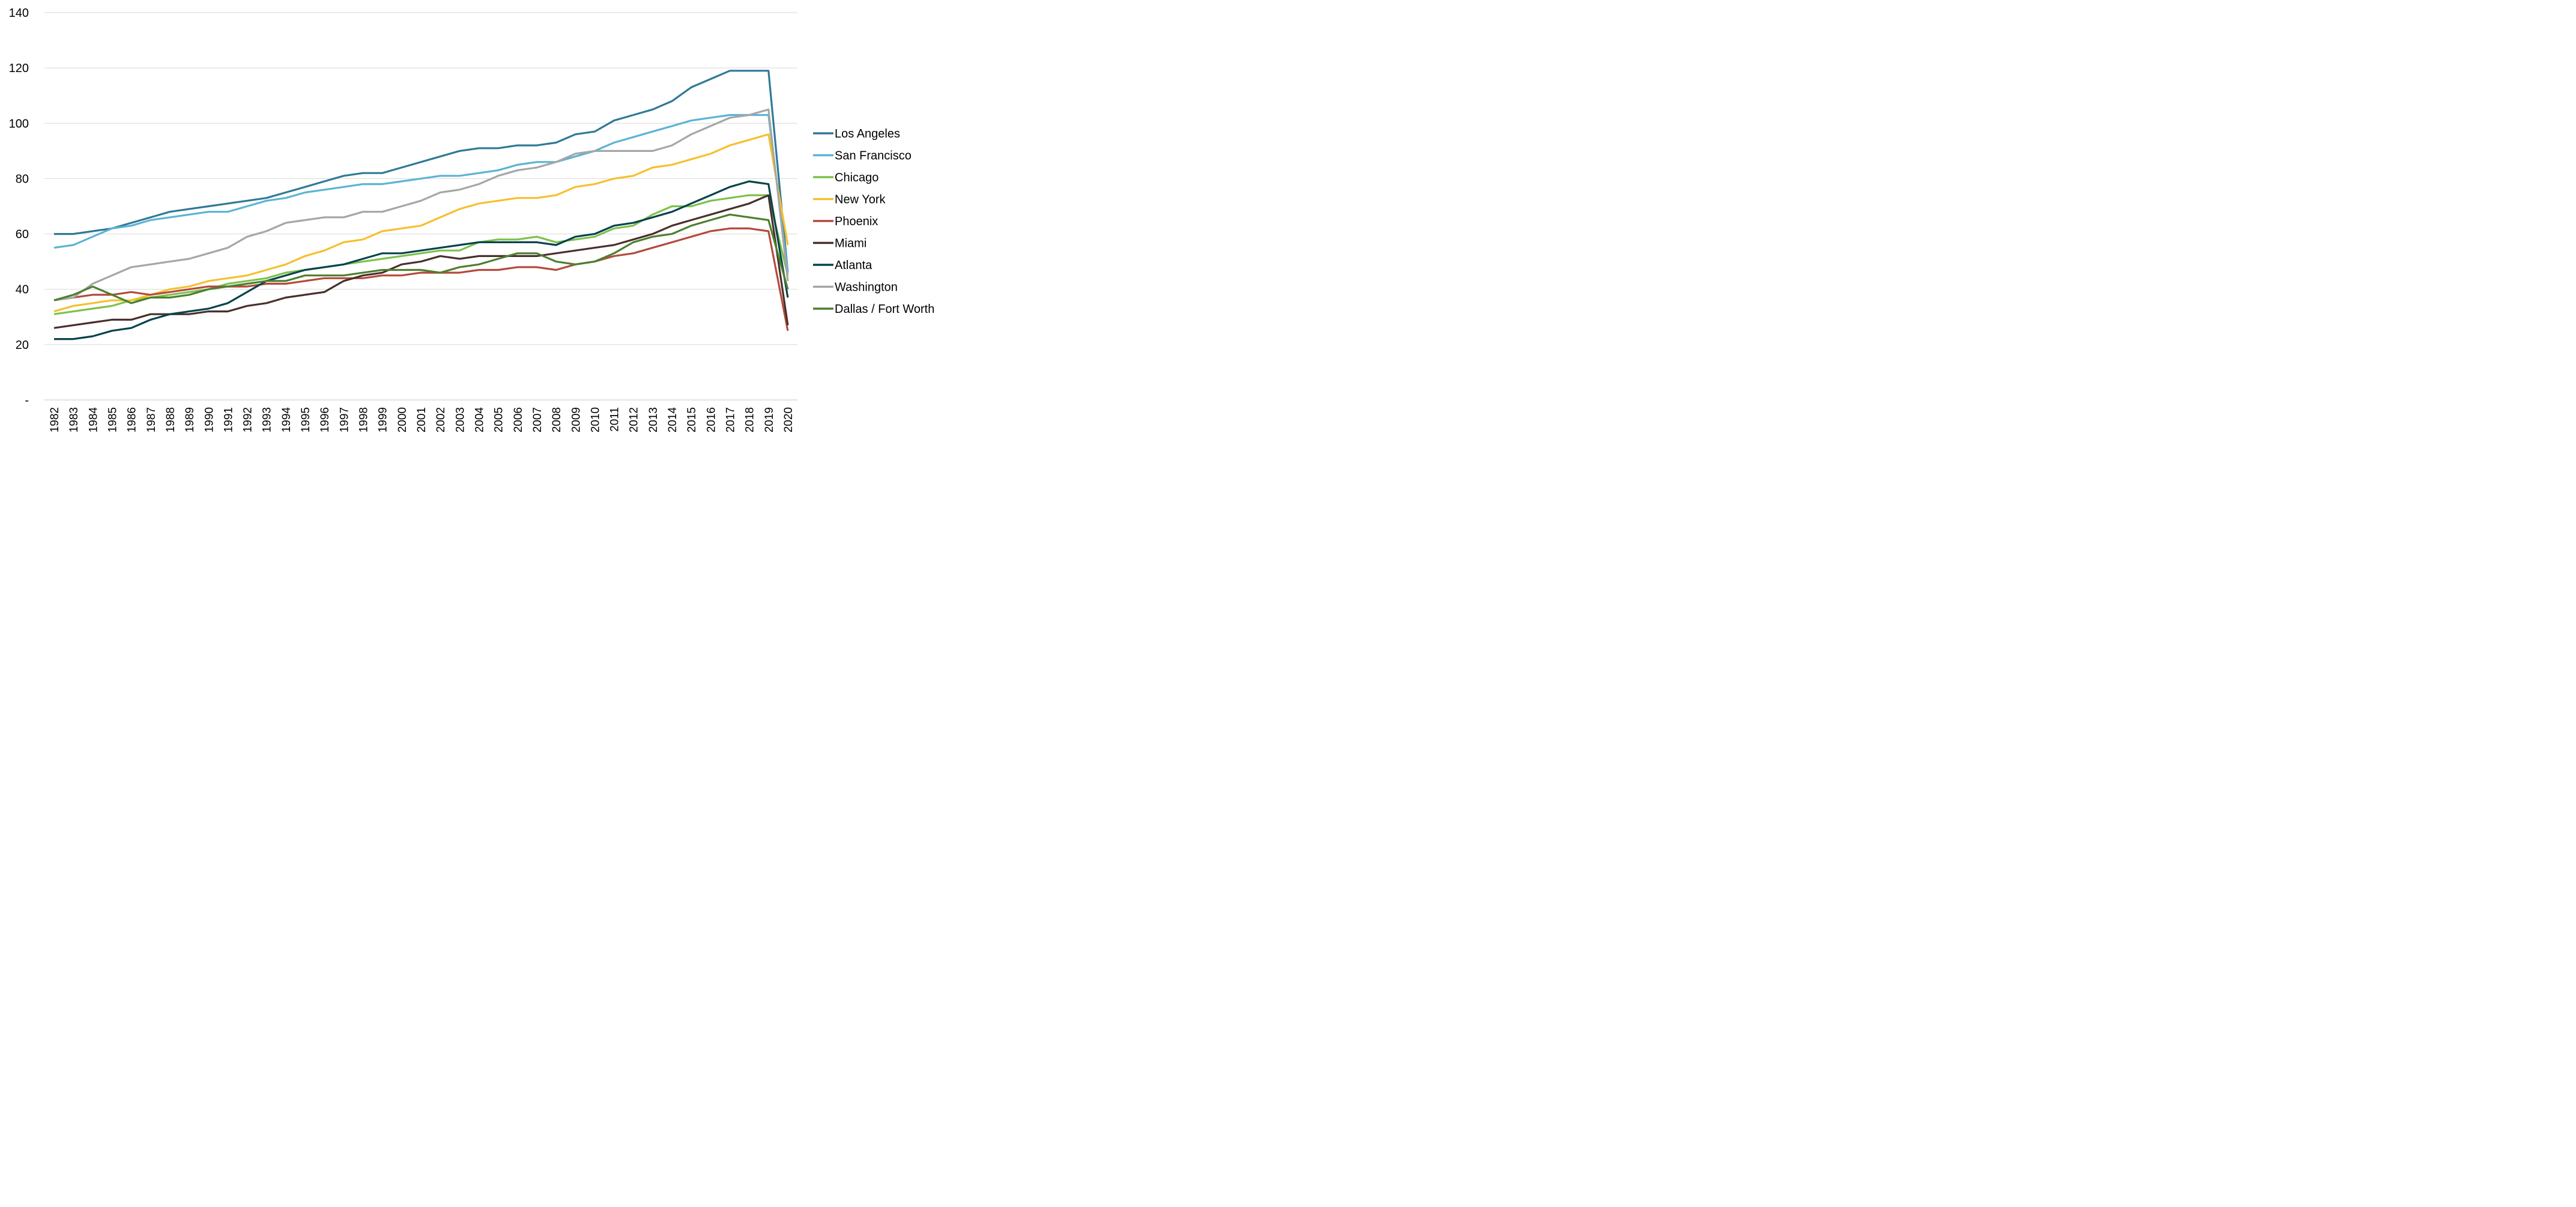 The image size is (2576, 1207). I want to click on y-tick-label: 60, so click(22, 234).